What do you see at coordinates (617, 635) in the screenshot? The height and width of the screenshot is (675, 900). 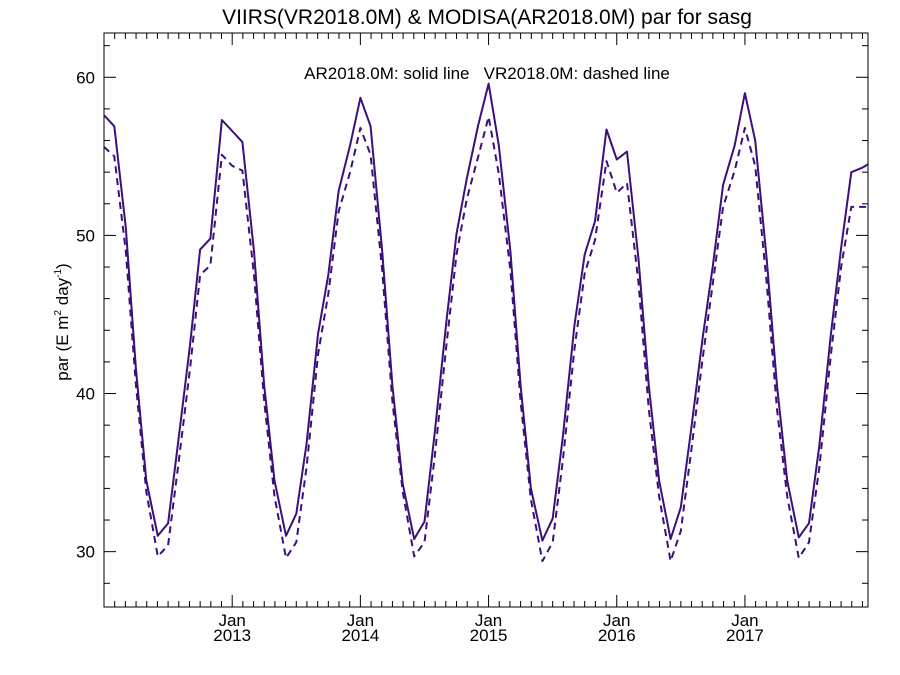 I see `x-tick-label-year: 2016` at bounding box center [617, 635].